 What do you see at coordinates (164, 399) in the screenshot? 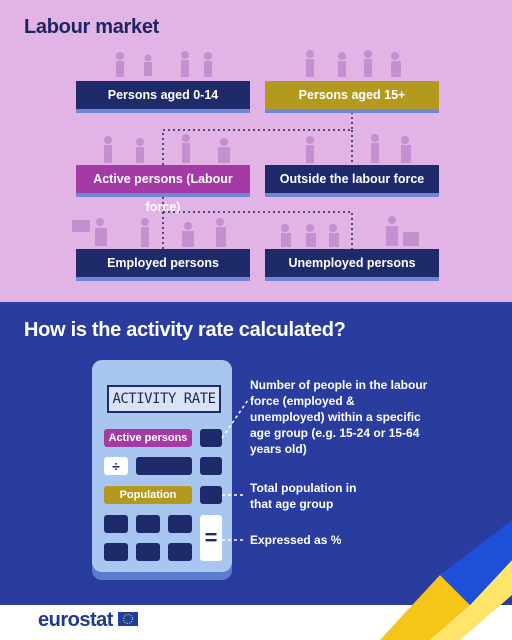
I see `calculator-display: ACTIVITY RATE` at bounding box center [164, 399].